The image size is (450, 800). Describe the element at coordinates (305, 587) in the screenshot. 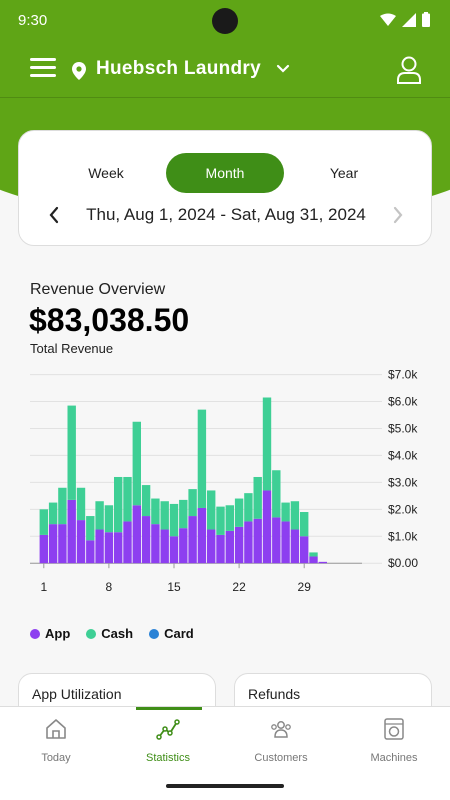

I see `x-tick-label: 29` at that location.